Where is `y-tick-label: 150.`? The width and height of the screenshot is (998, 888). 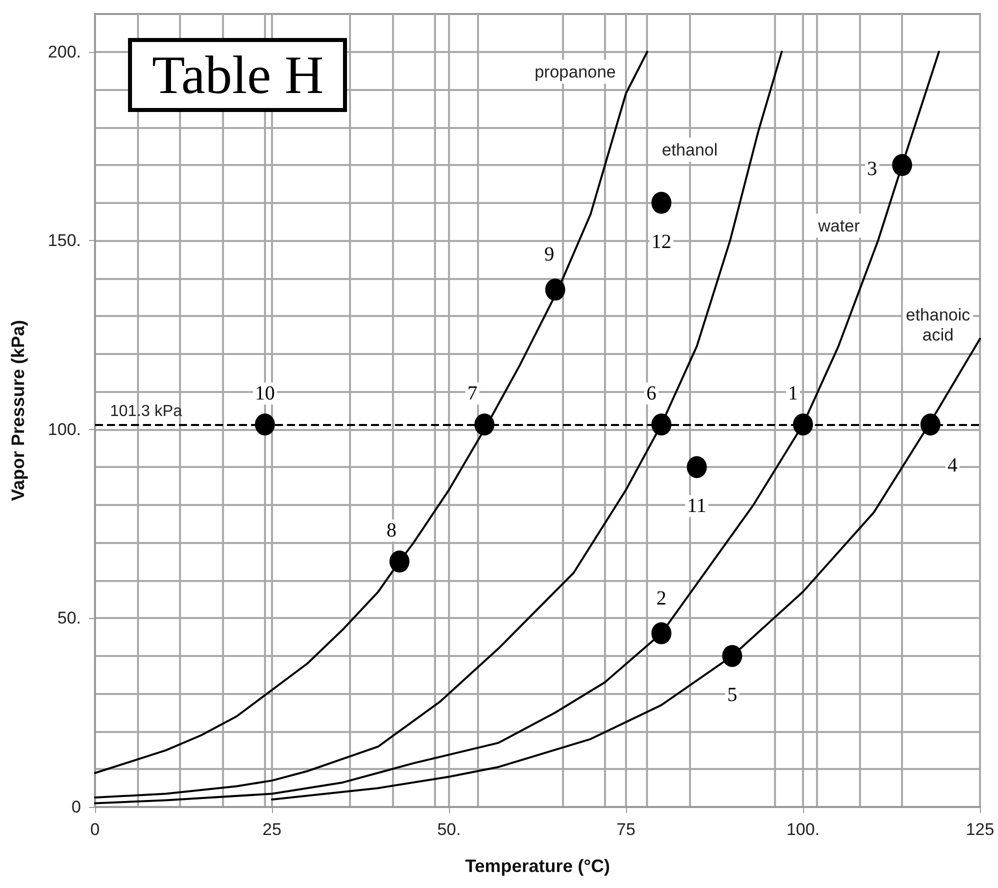 y-tick-label: 150. is located at coordinates (64, 240).